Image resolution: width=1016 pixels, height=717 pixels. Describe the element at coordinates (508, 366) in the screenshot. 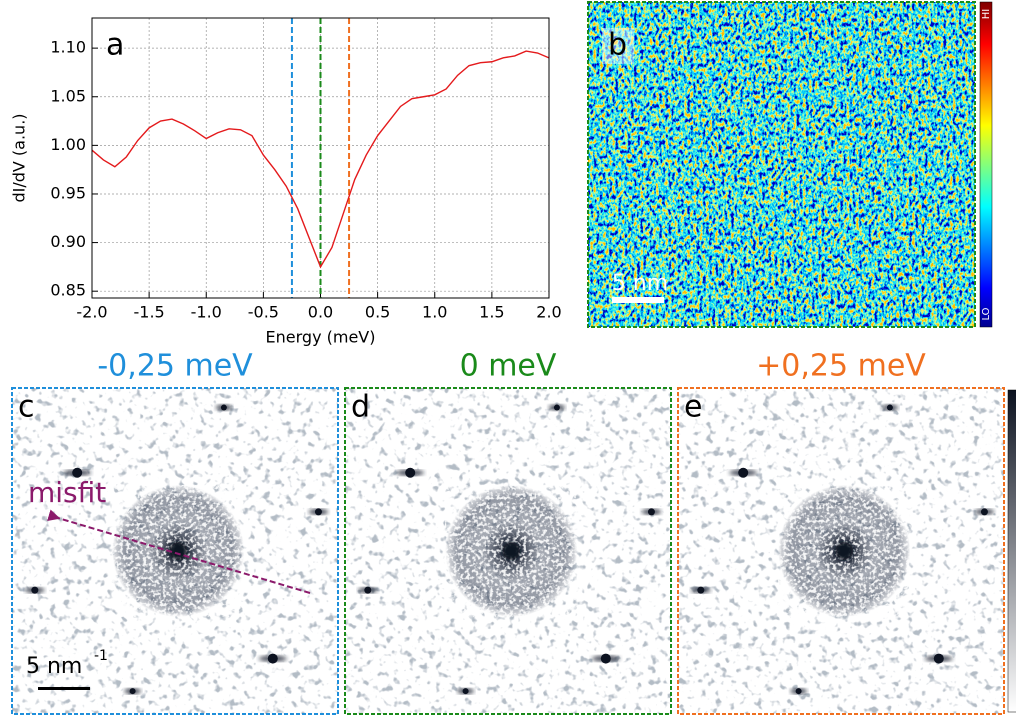

I see `panel-title: 0 meV` at that location.